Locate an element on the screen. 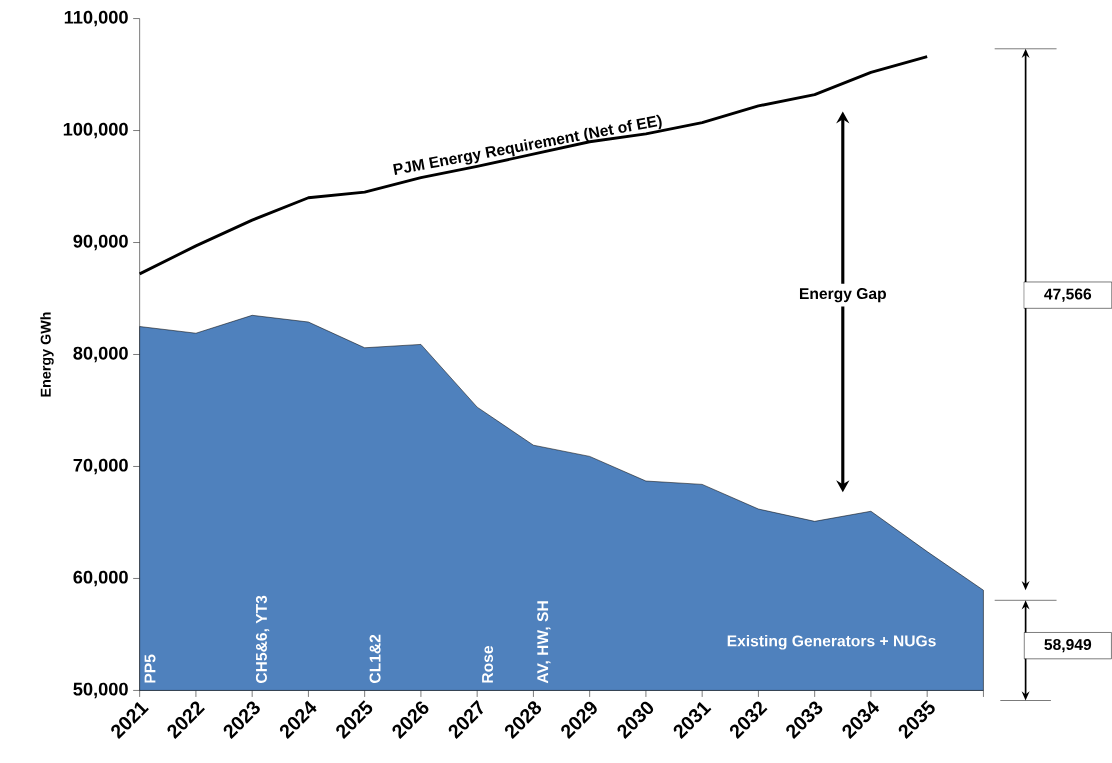  text: 47,566 is located at coordinates (1068, 295).